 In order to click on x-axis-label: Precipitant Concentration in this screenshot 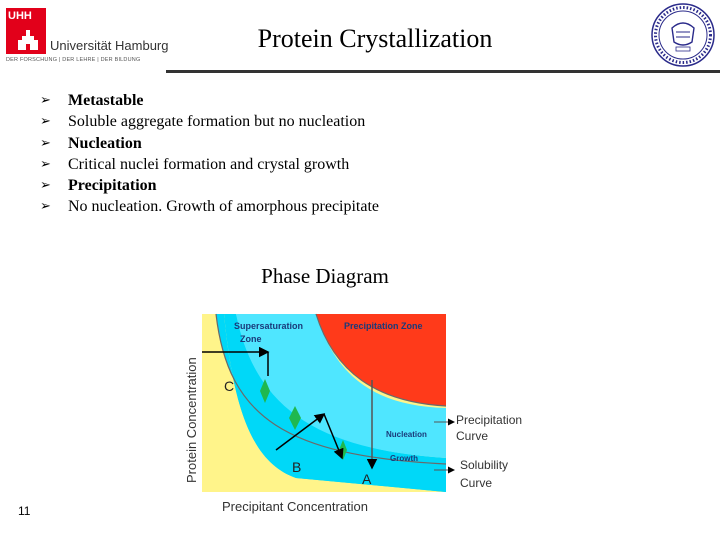, I will do `click(295, 506)`.